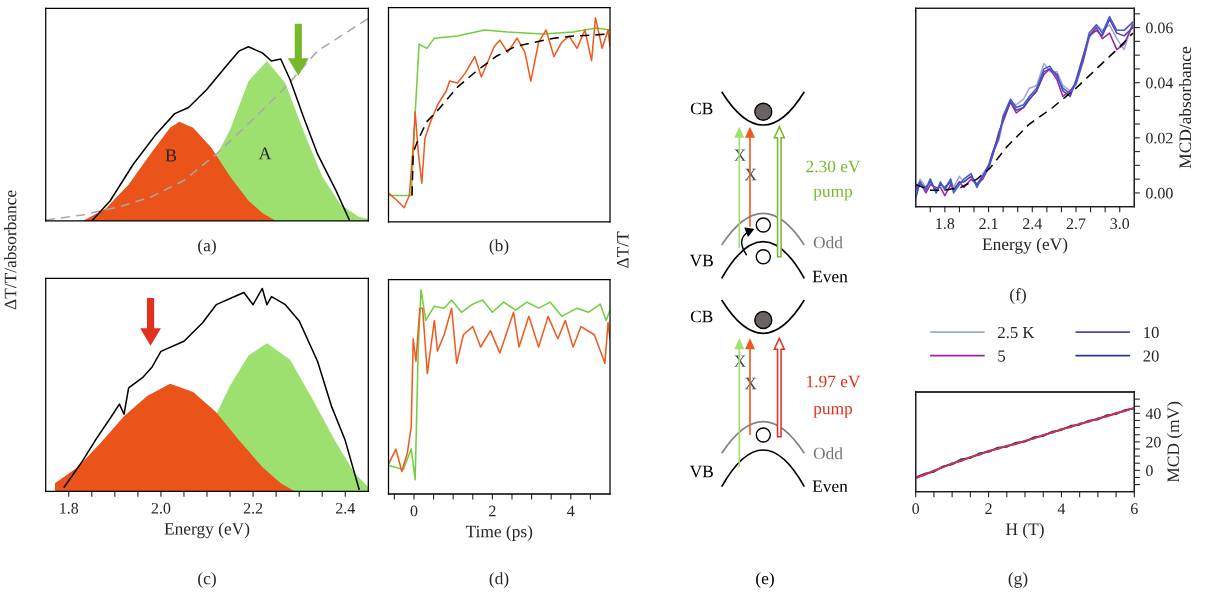 The width and height of the screenshot is (1217, 599). Describe the element at coordinates (1024, 530) in the screenshot. I see `x-axis-title: H (T)` at that location.